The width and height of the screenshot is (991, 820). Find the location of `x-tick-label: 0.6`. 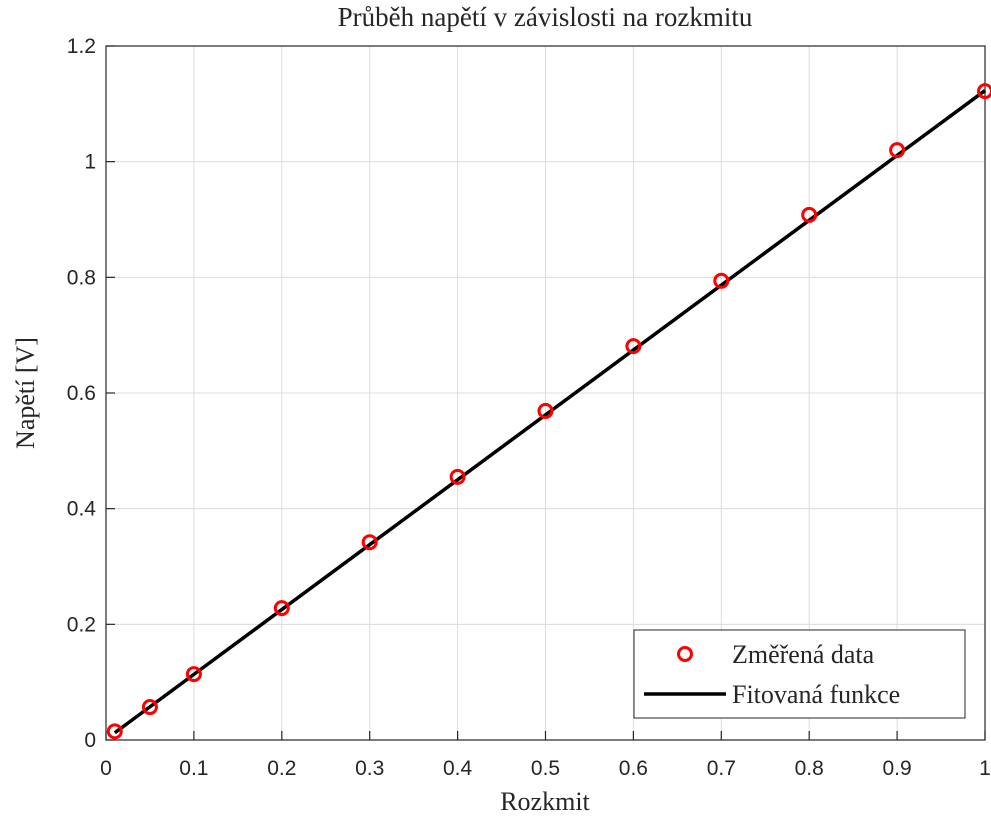

x-tick-label: 0.6 is located at coordinates (633, 768).